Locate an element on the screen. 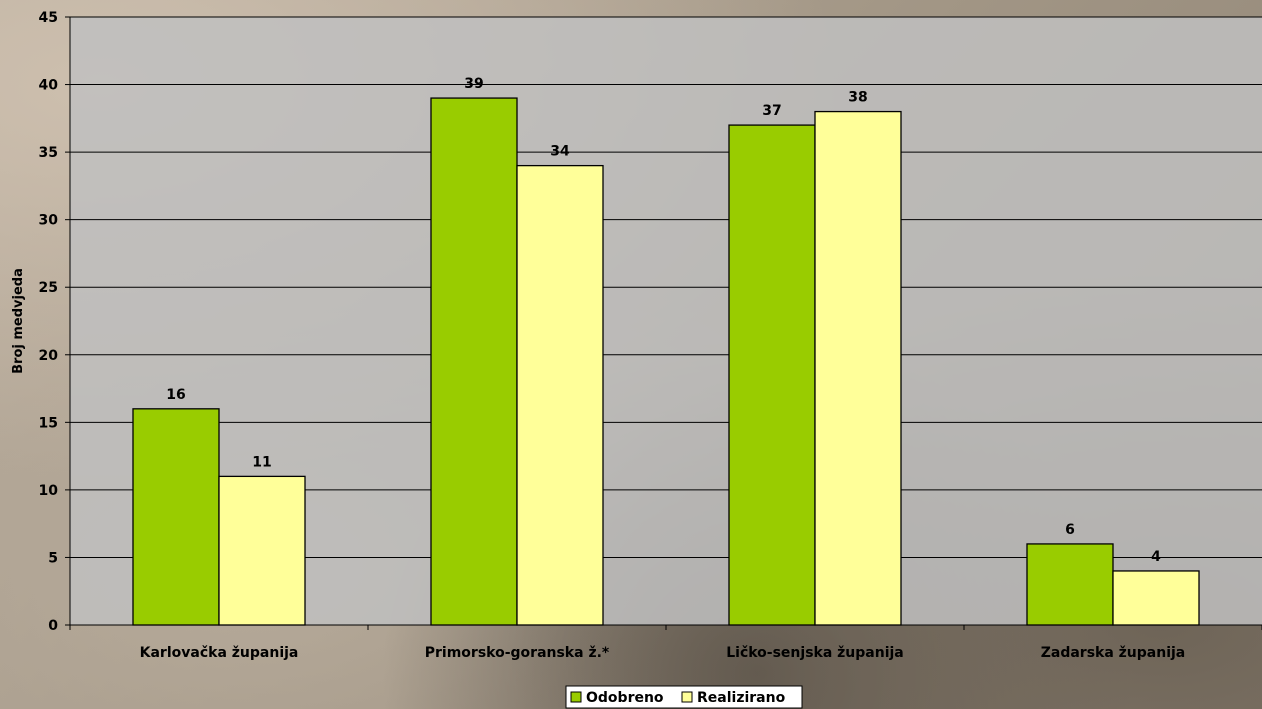  legend-swatch-realizirano is located at coordinates (687, 697).